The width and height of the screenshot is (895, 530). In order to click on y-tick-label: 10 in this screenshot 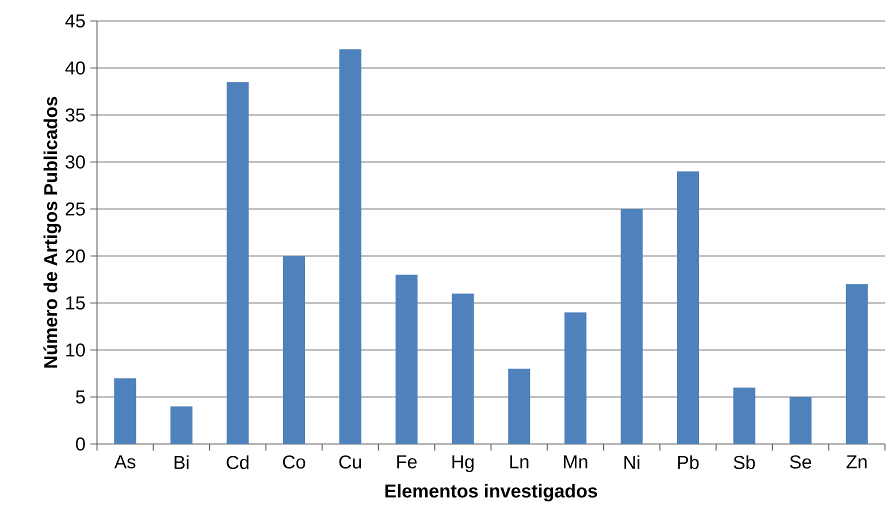, I will do `click(75, 350)`.